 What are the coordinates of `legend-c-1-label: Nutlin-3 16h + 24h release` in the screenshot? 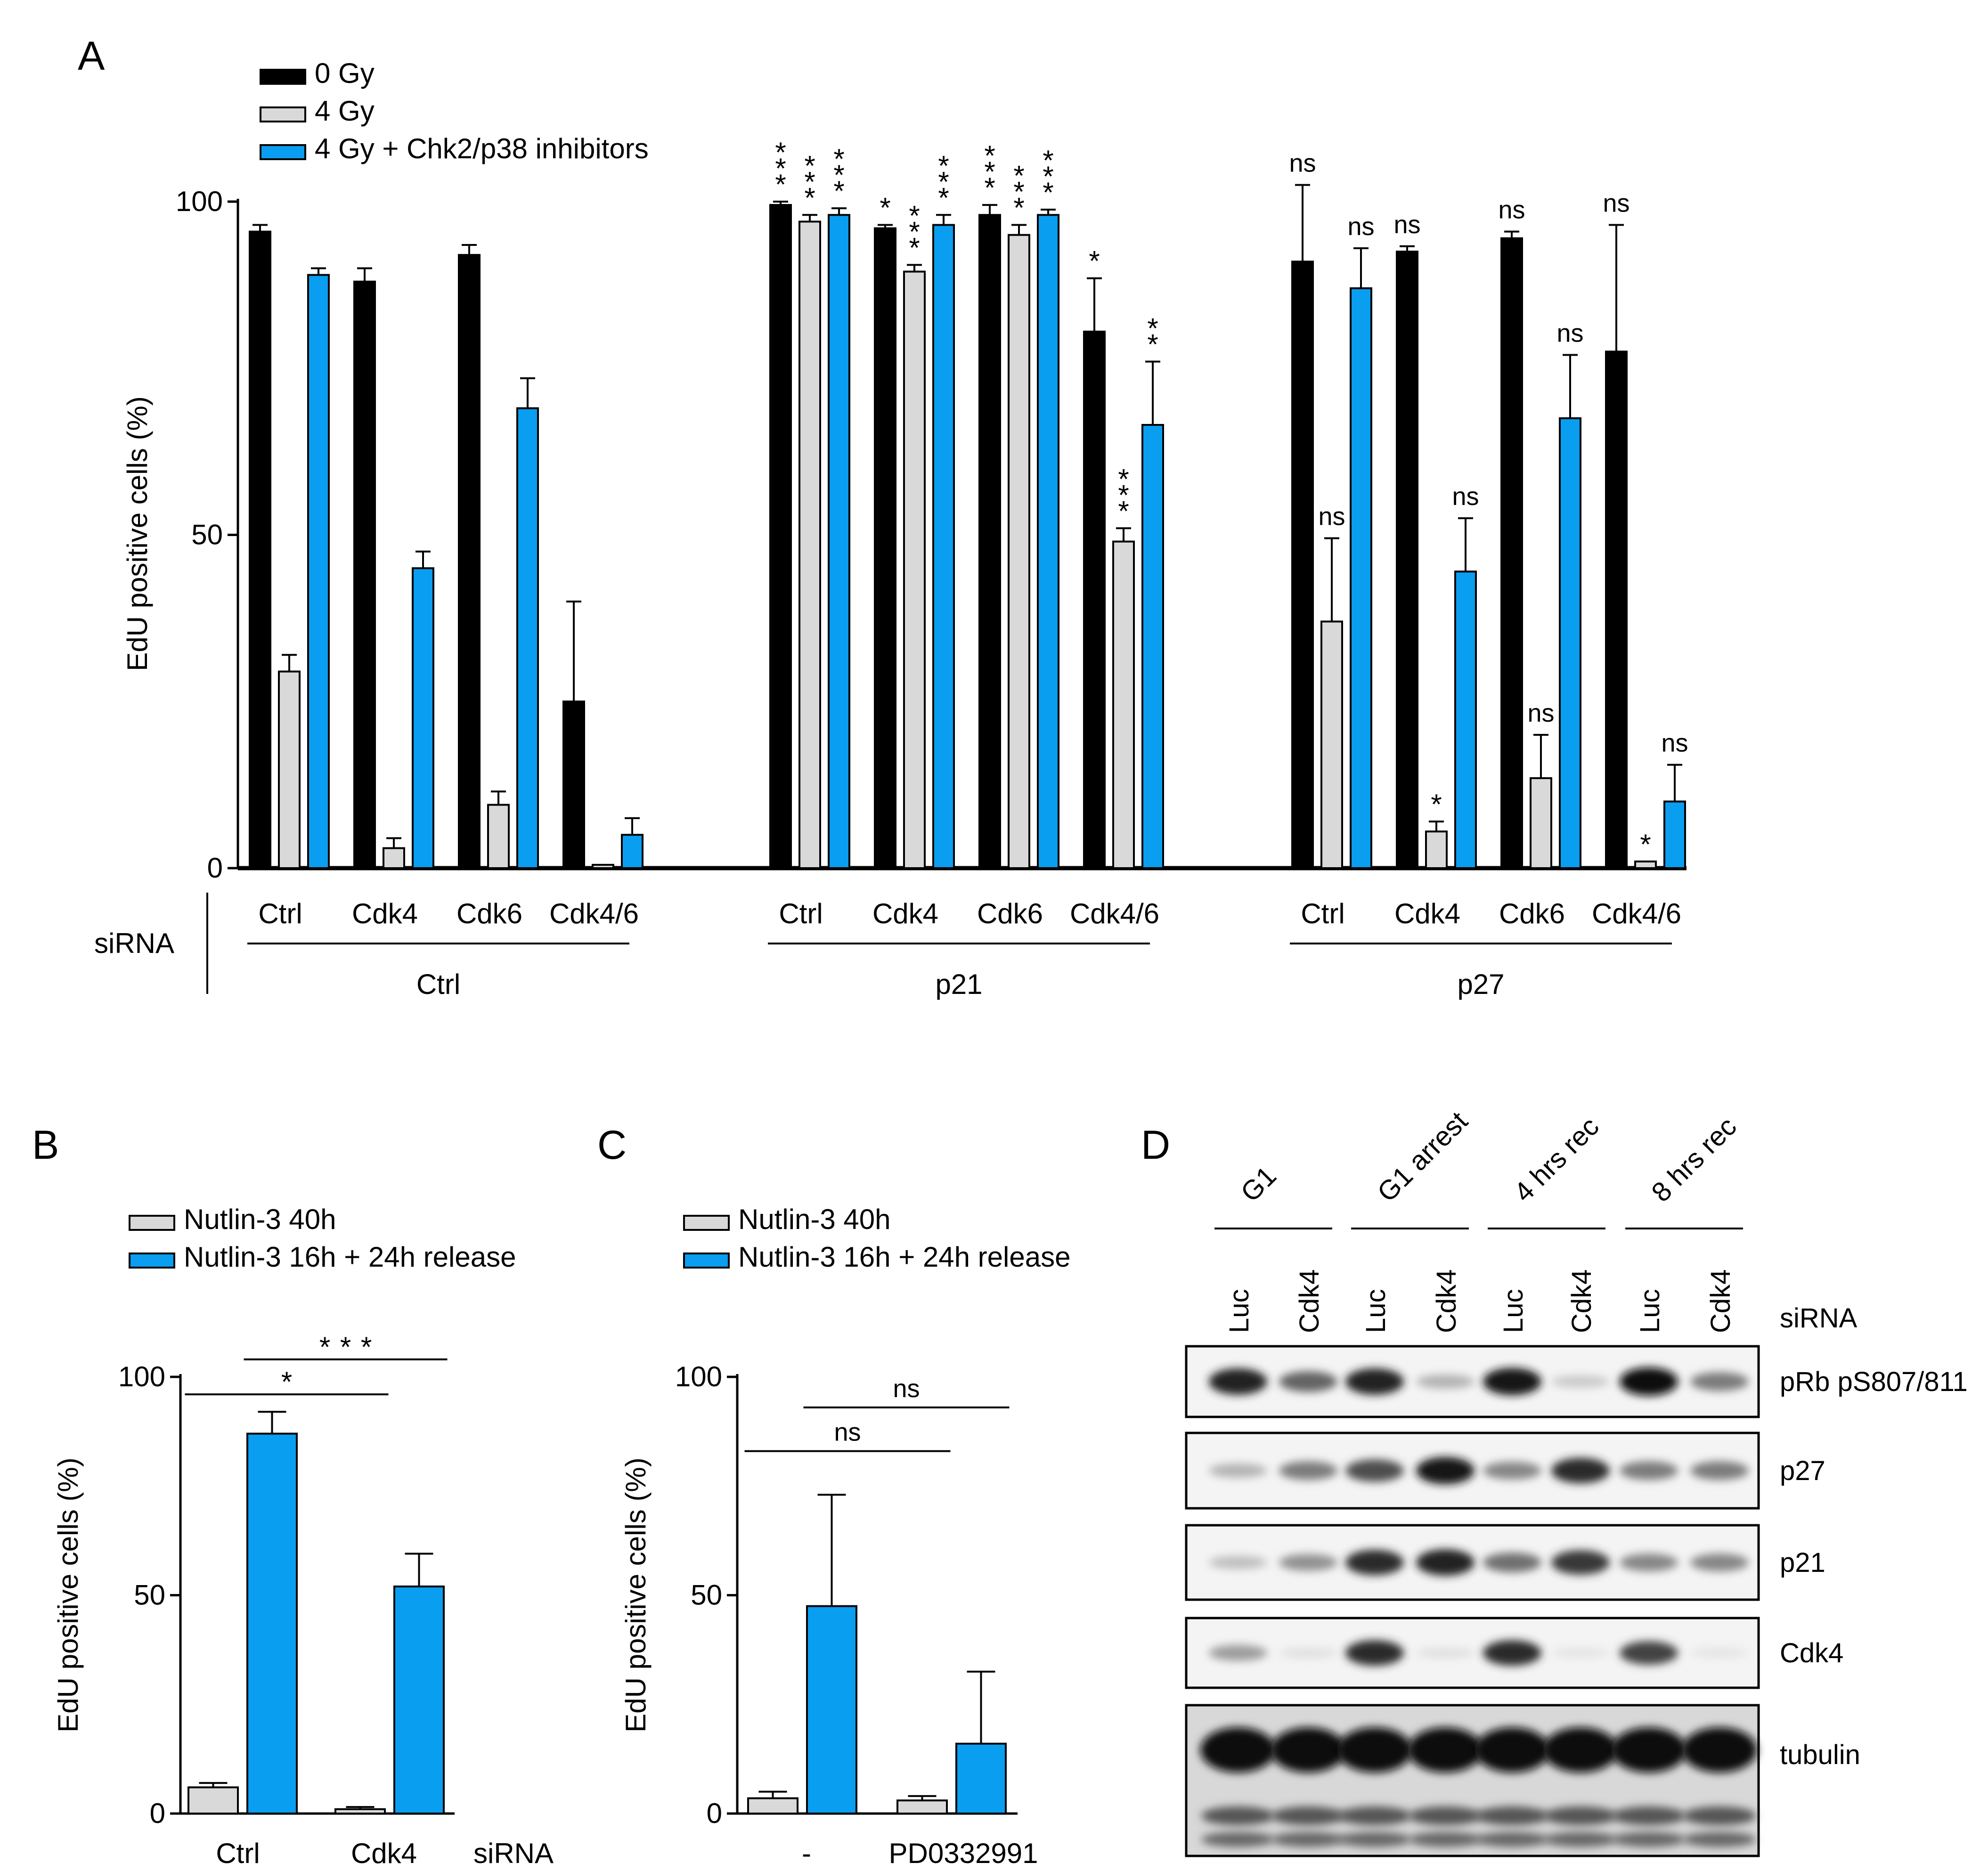 It's located at (904, 1257).